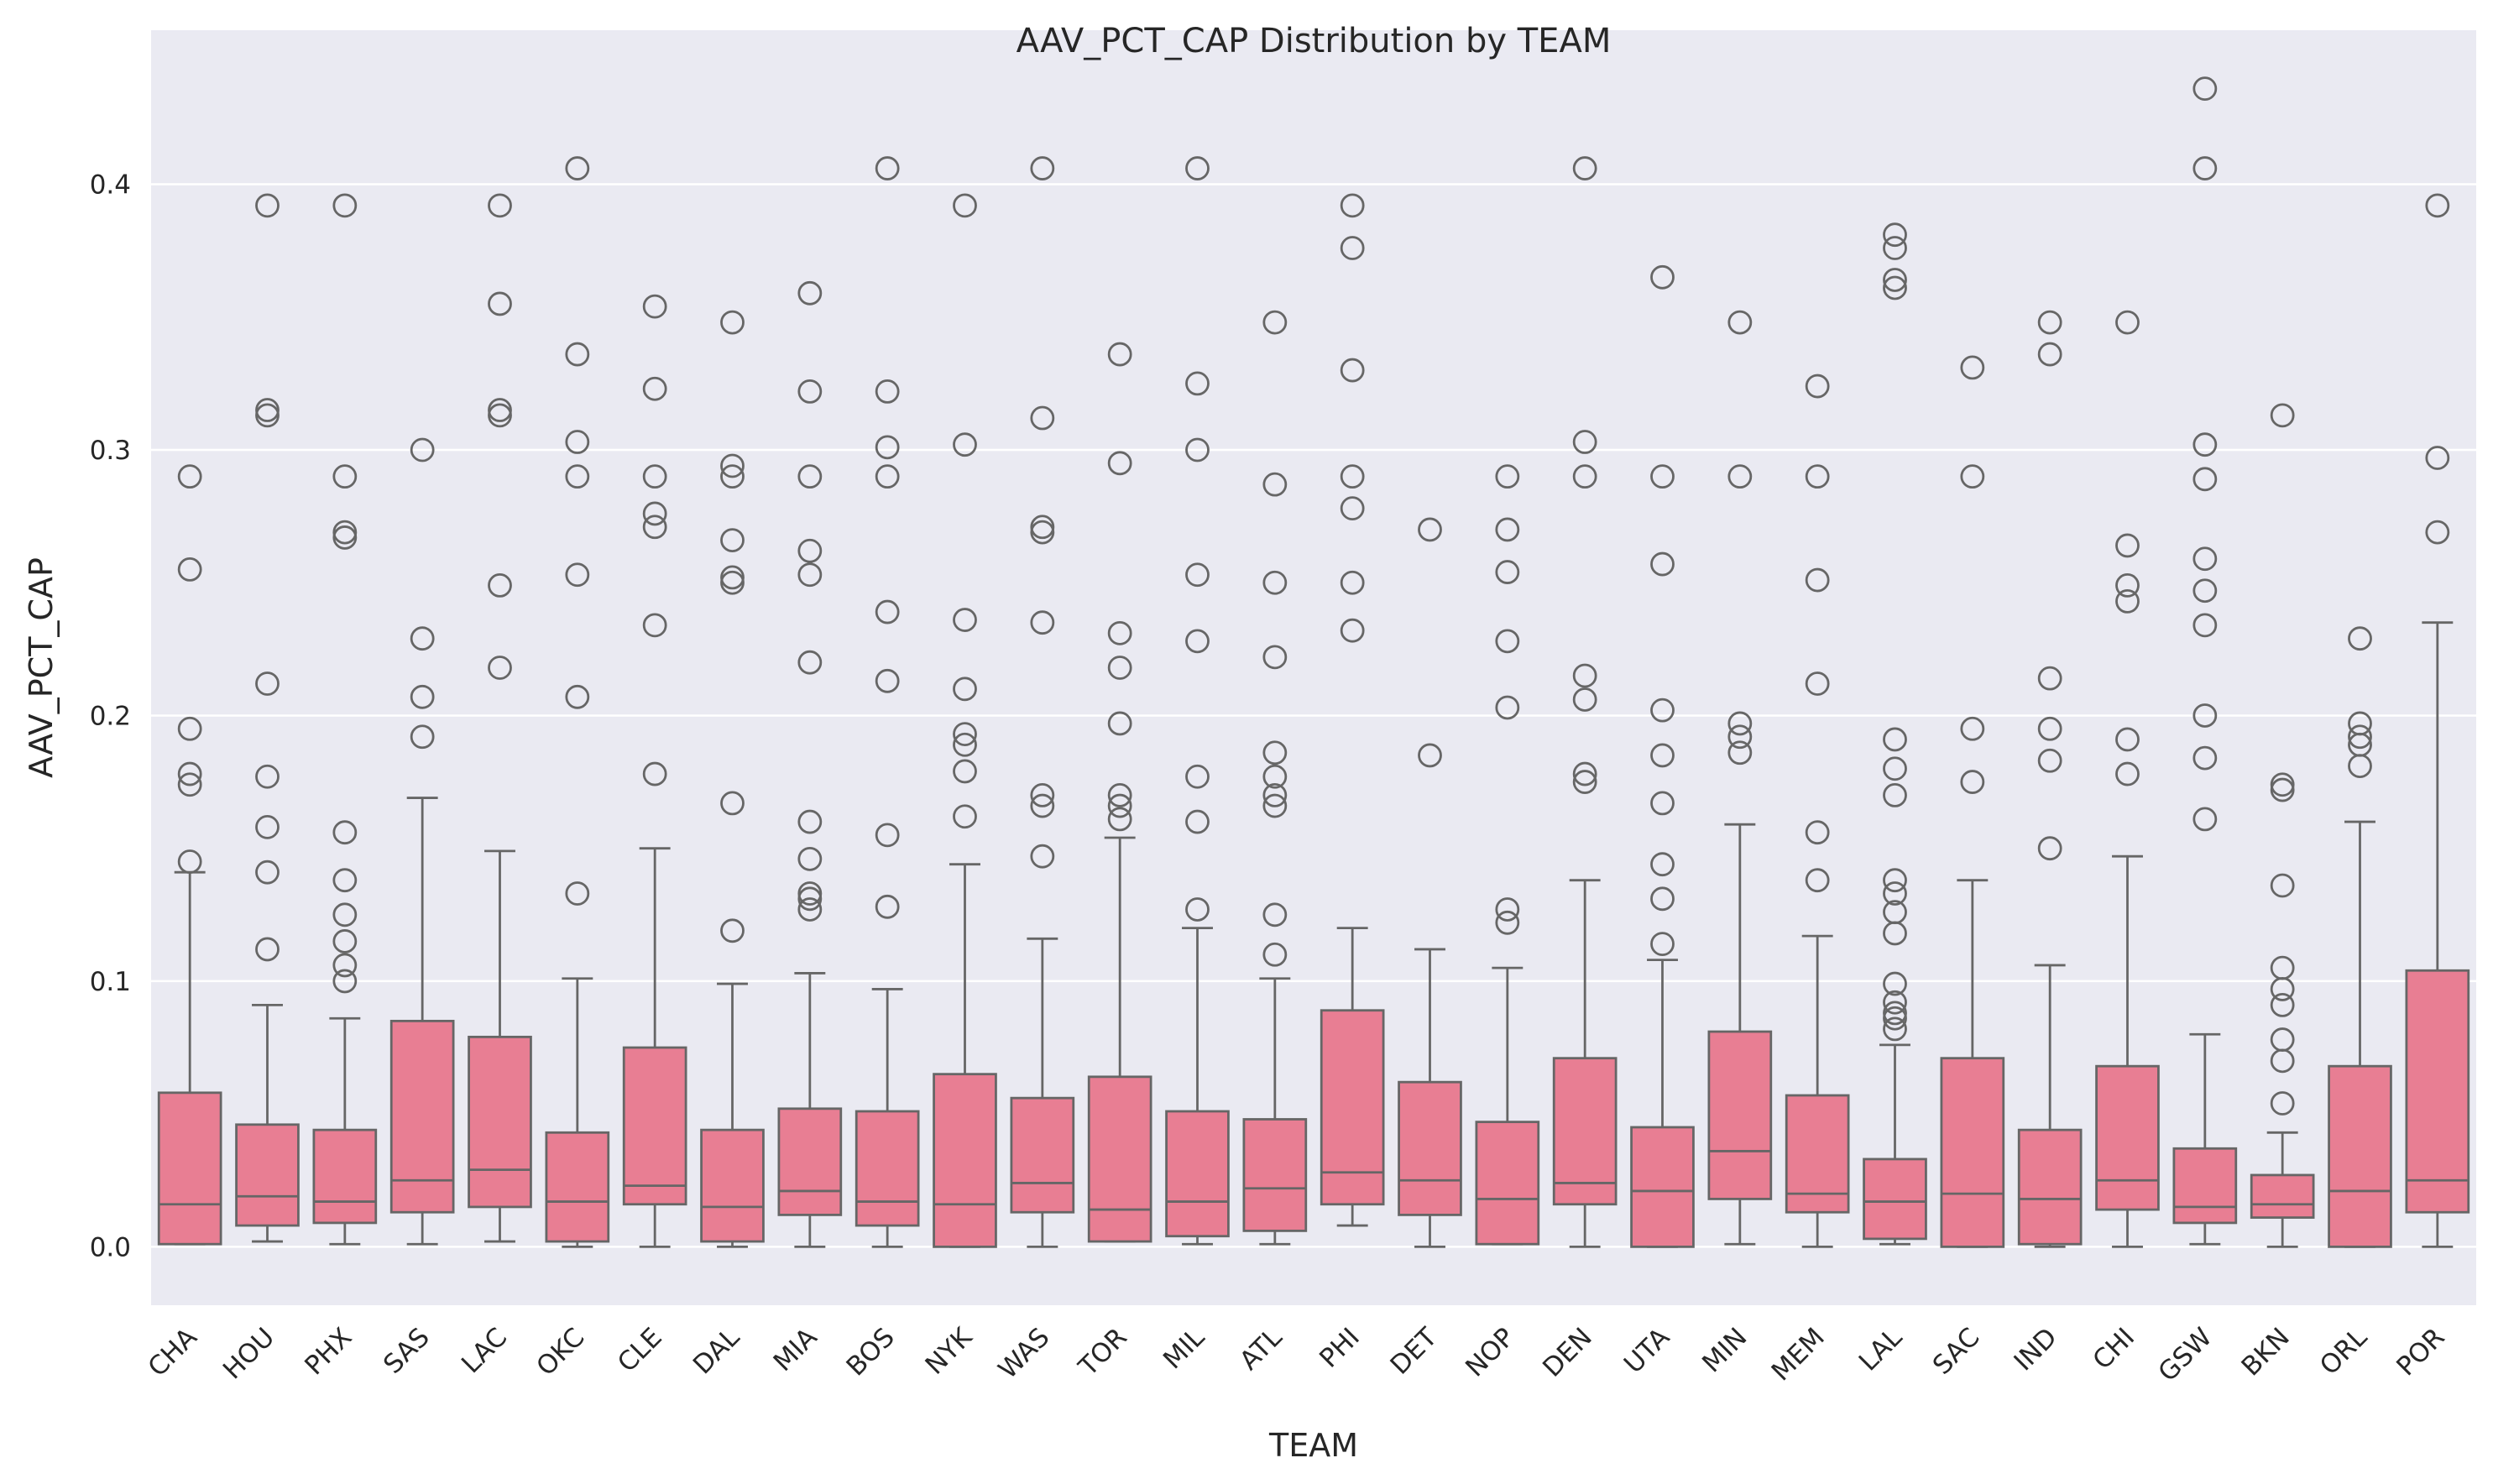 Image resolution: width=2493 pixels, height=1484 pixels. What do you see at coordinates (1507, 855) in the screenshot?
I see `box-nop` at bounding box center [1507, 855].